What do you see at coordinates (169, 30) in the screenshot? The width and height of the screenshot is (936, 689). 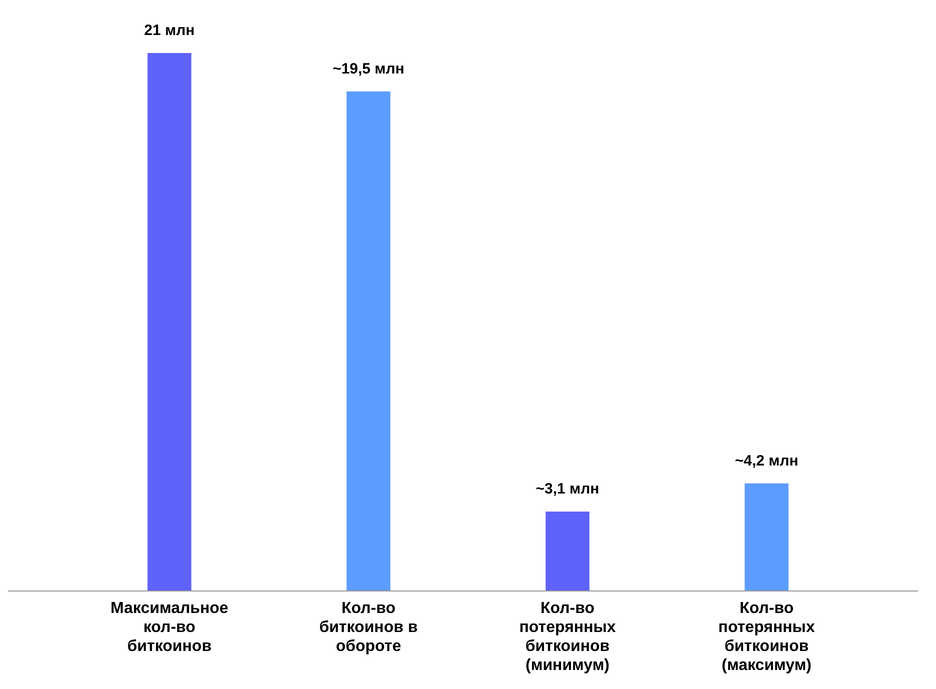 I see `data-label: 21 млн` at bounding box center [169, 30].